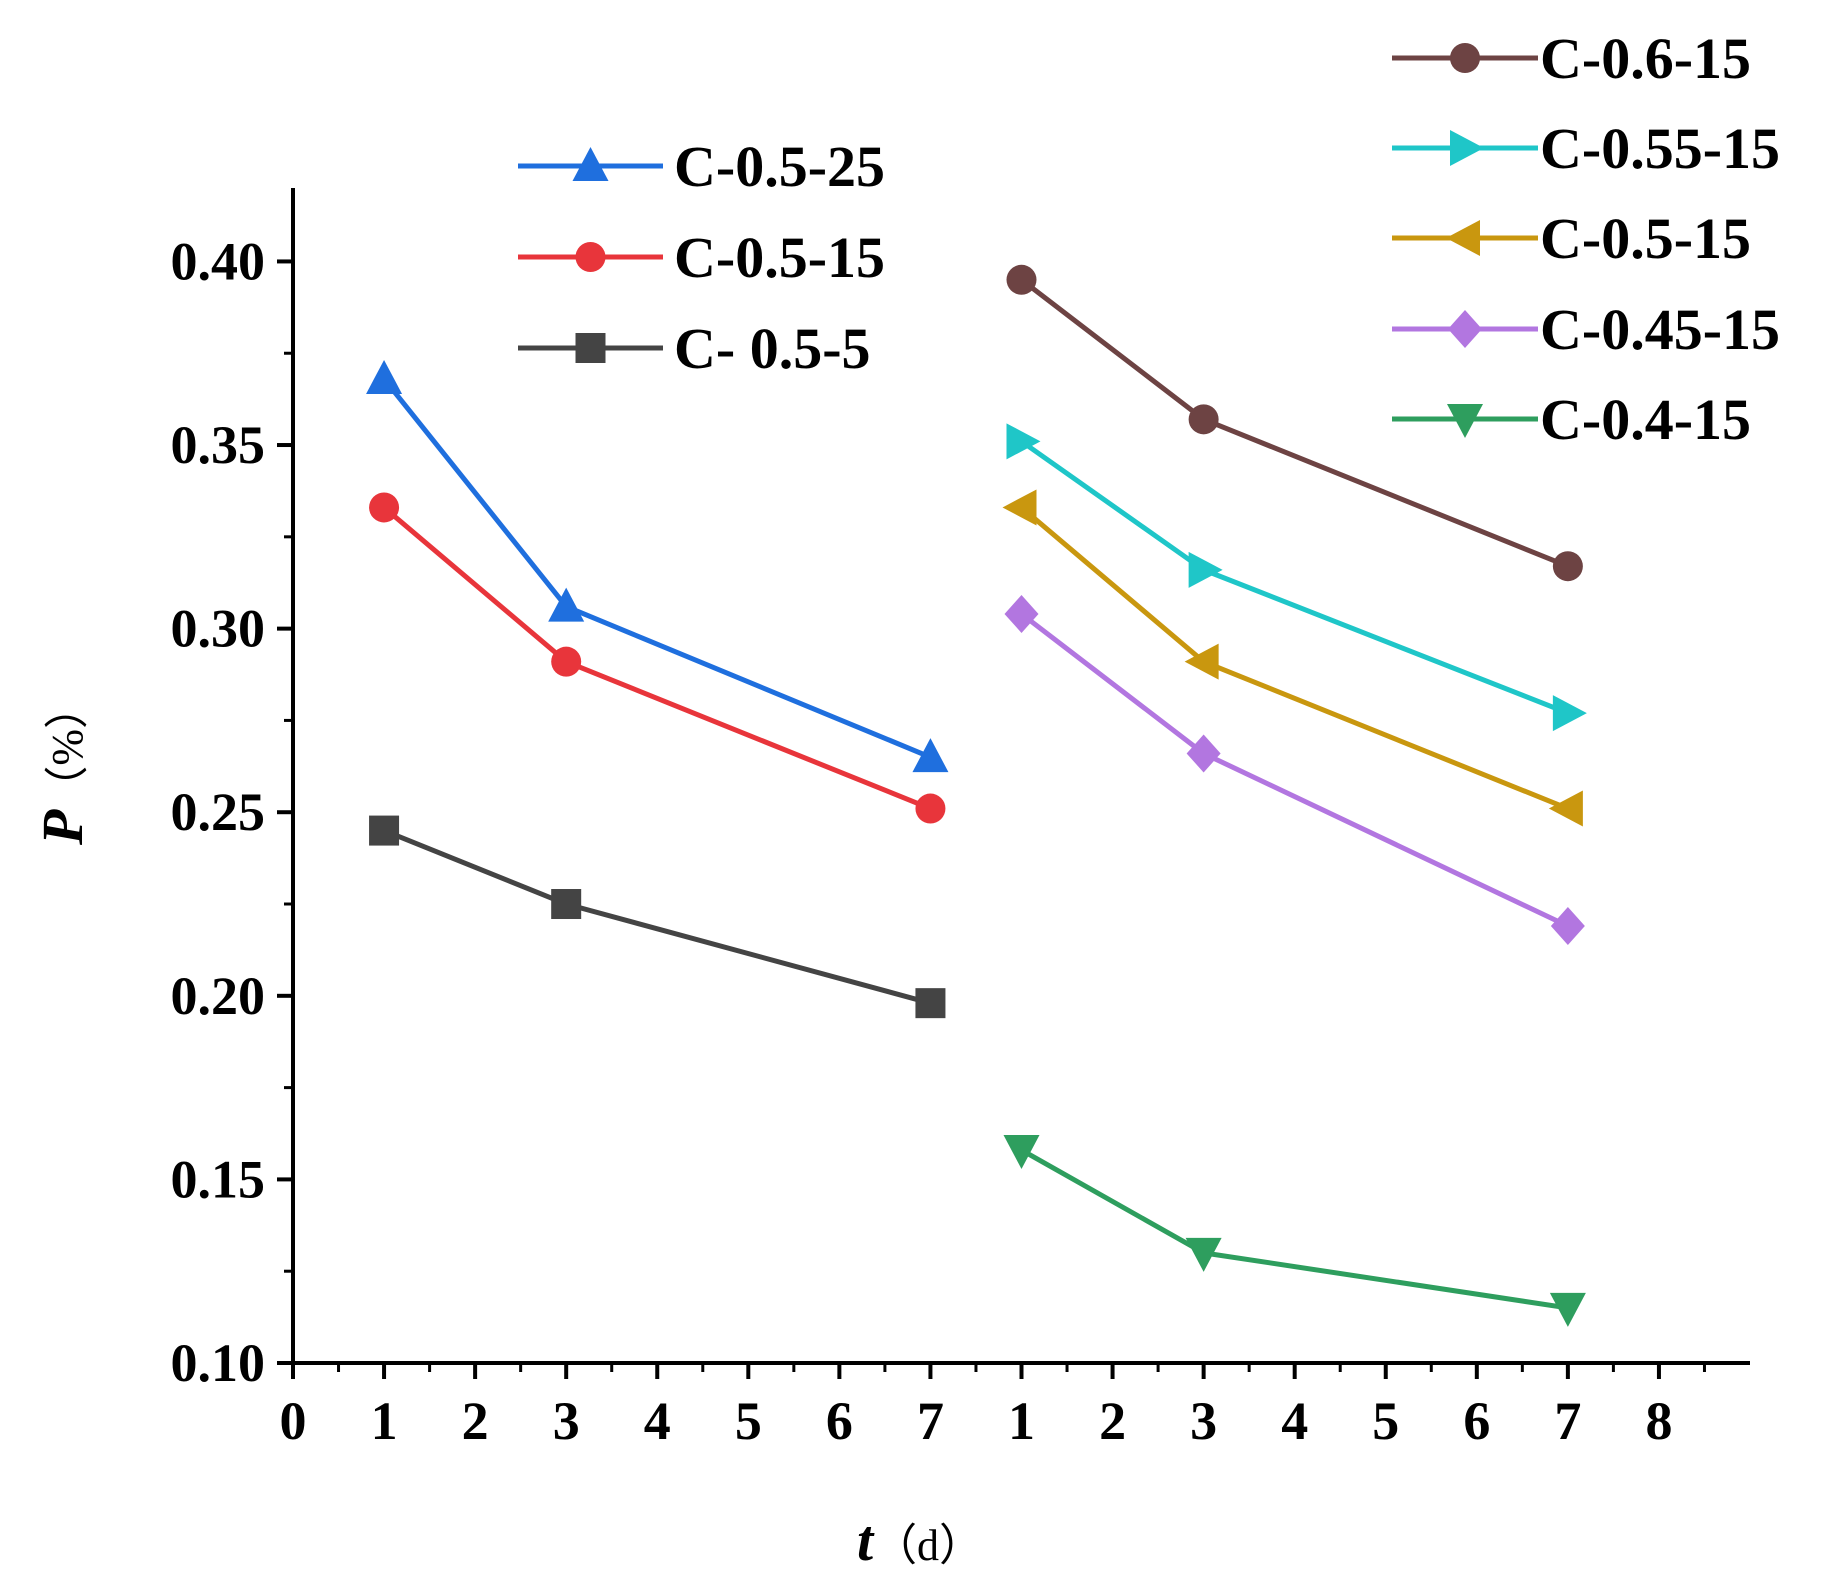 The image size is (1848, 1582). Describe the element at coordinates (866, 1540) in the screenshot. I see `x-axis-variable: t` at that location.